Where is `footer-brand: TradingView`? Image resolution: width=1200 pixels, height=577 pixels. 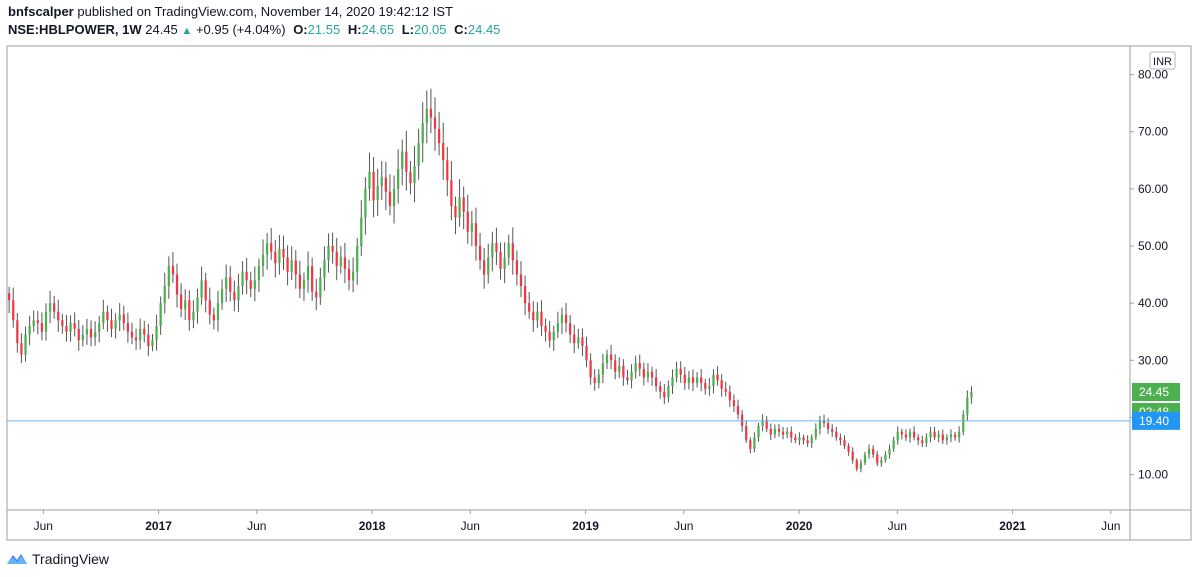
footer-brand: TradingView is located at coordinates (57, 559).